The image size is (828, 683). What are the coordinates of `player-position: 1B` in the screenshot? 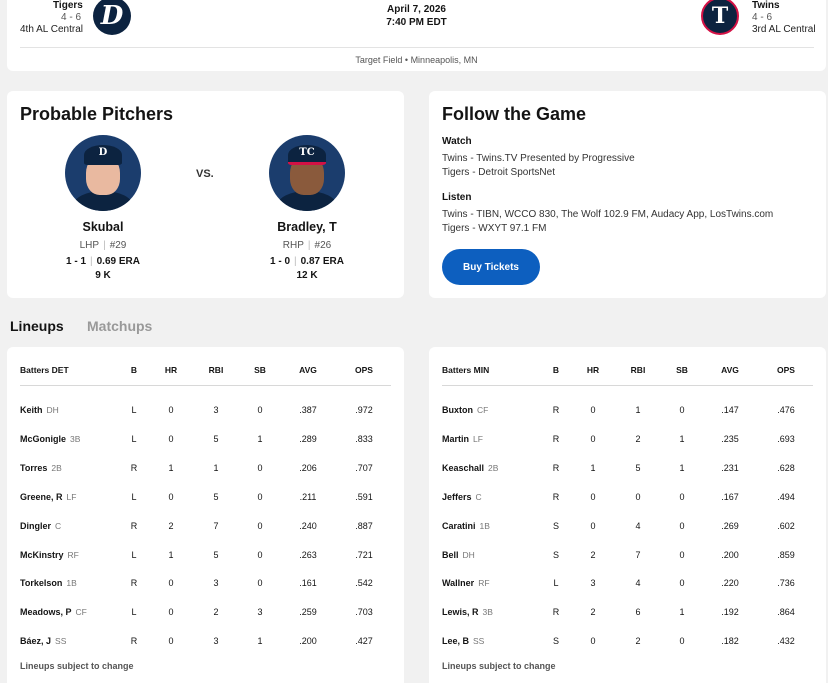 It's located at (71, 583).